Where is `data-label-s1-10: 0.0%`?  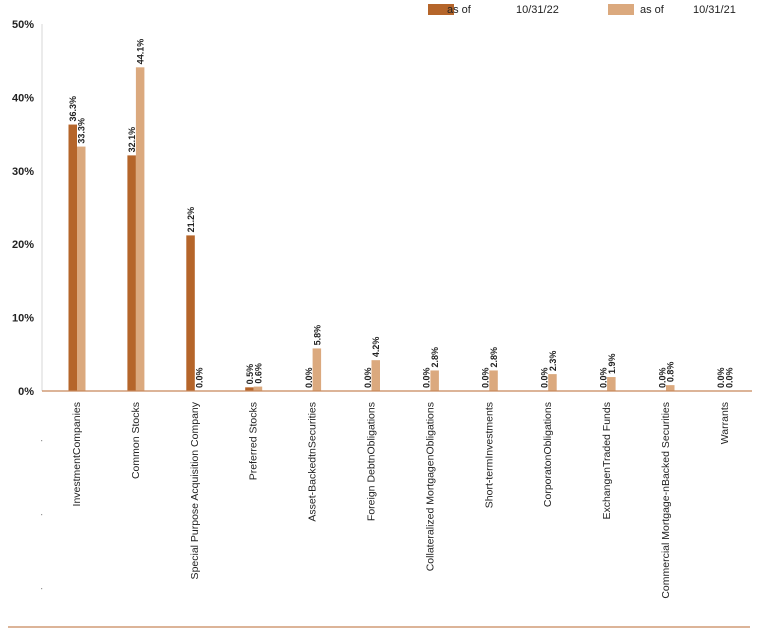 data-label-s1-10: 0.0% is located at coordinates (603, 377).